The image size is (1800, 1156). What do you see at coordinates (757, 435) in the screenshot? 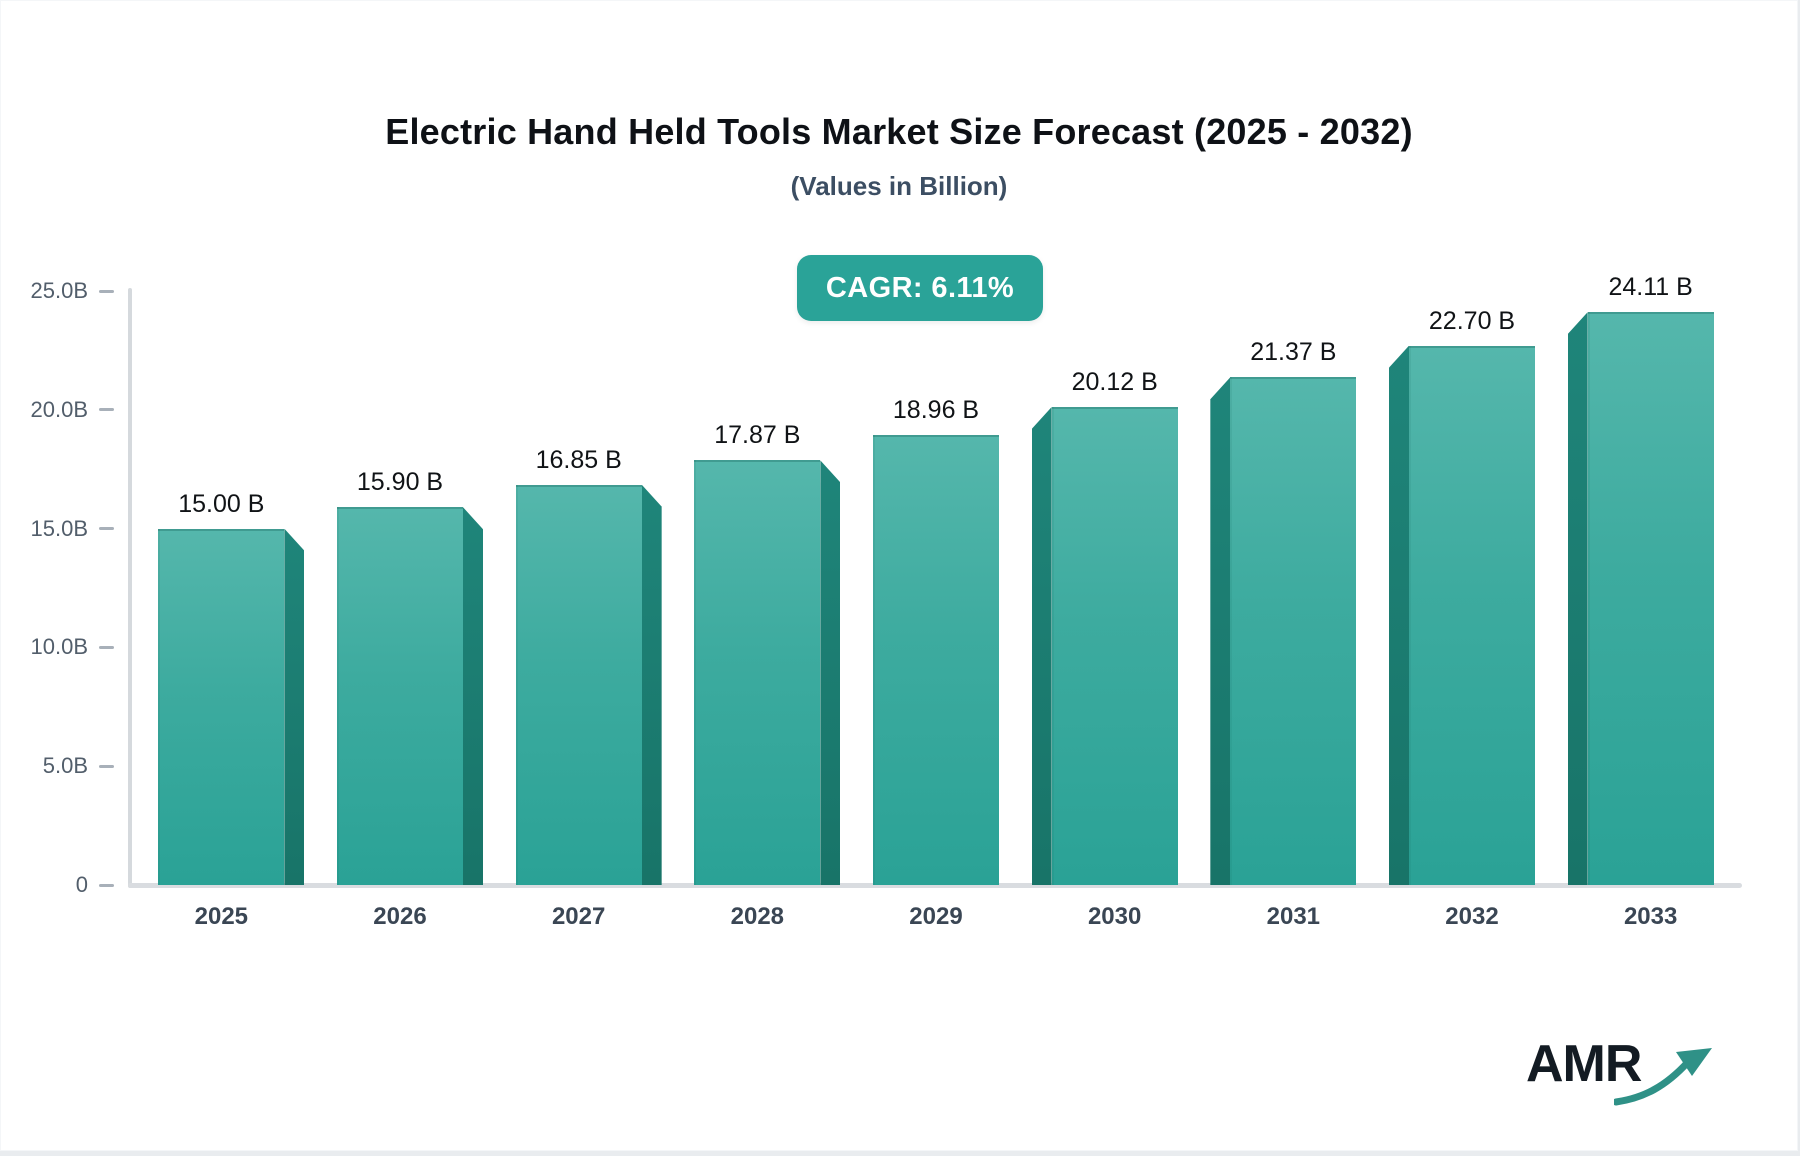
I see `bar-value-label: 17.87 B` at bounding box center [757, 435].